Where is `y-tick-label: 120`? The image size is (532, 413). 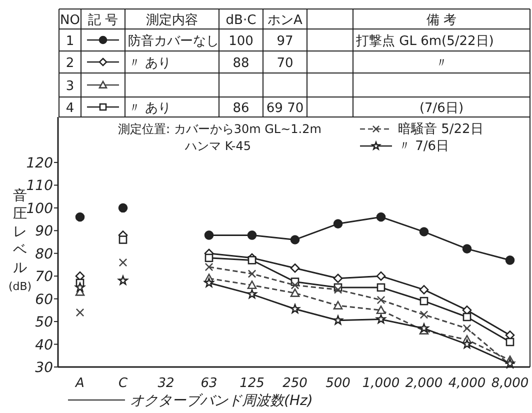
y-tick-label: 120 is located at coordinates (40, 163).